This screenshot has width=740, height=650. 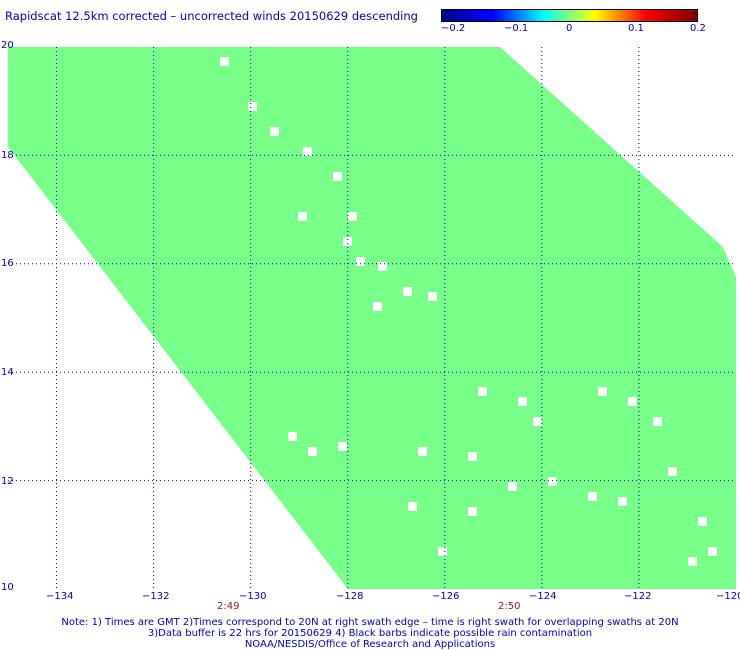 I want to click on lon-tick-label: −122, so click(x=638, y=596).